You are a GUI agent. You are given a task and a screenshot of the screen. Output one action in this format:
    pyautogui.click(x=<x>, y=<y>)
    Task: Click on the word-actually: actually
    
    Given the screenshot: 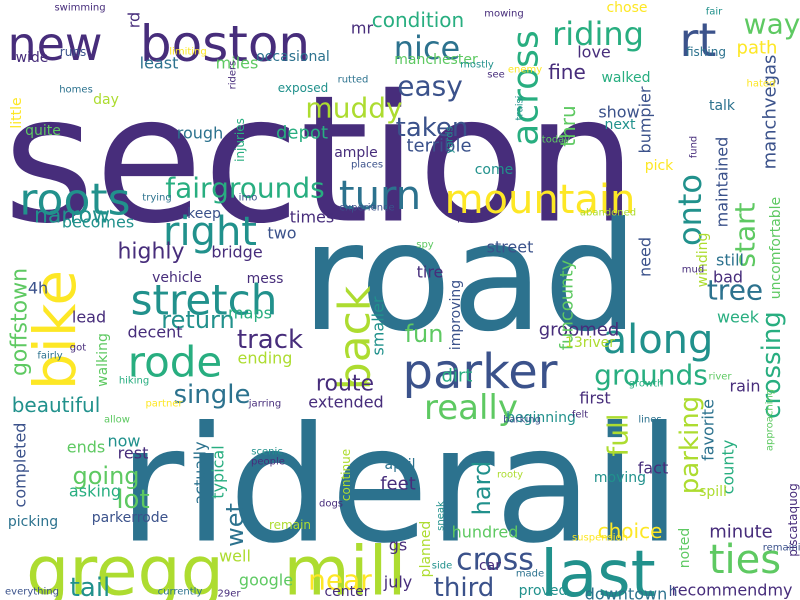 What is the action you would take?
    pyautogui.click(x=200, y=472)
    